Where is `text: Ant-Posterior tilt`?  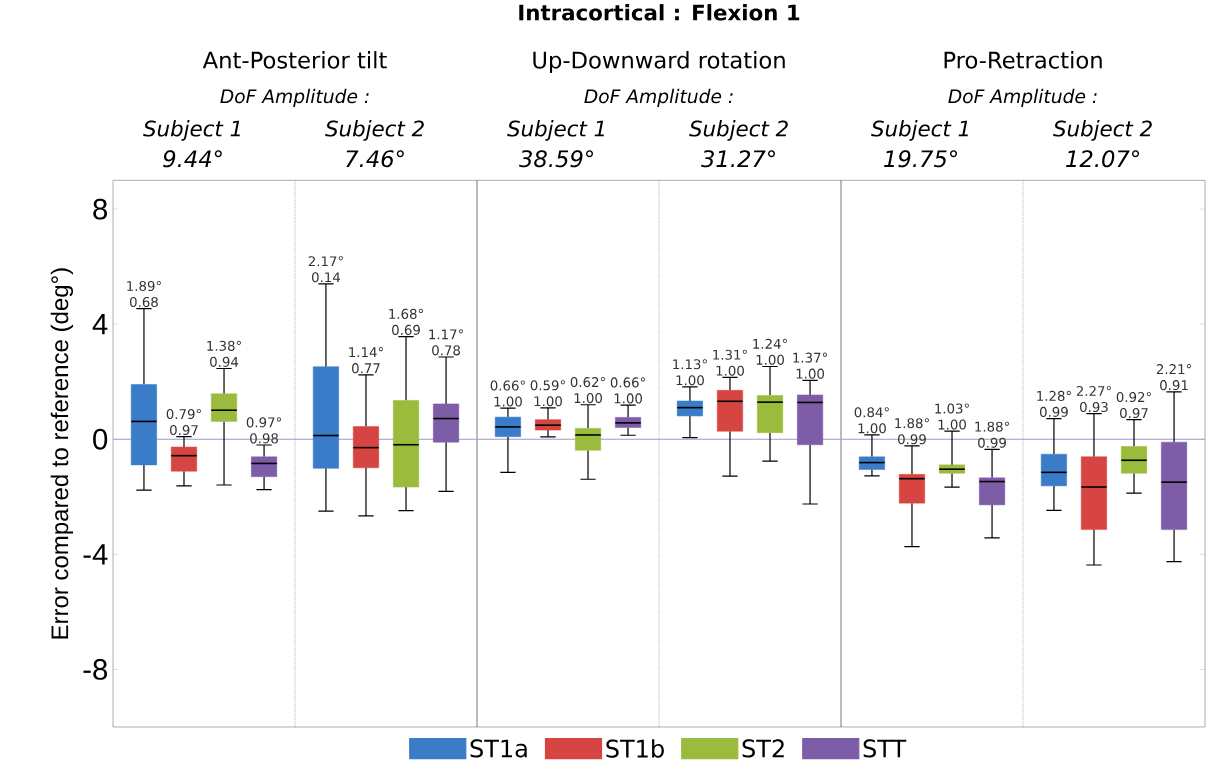
text: Ant-Posterior tilt is located at coordinates (294, 60).